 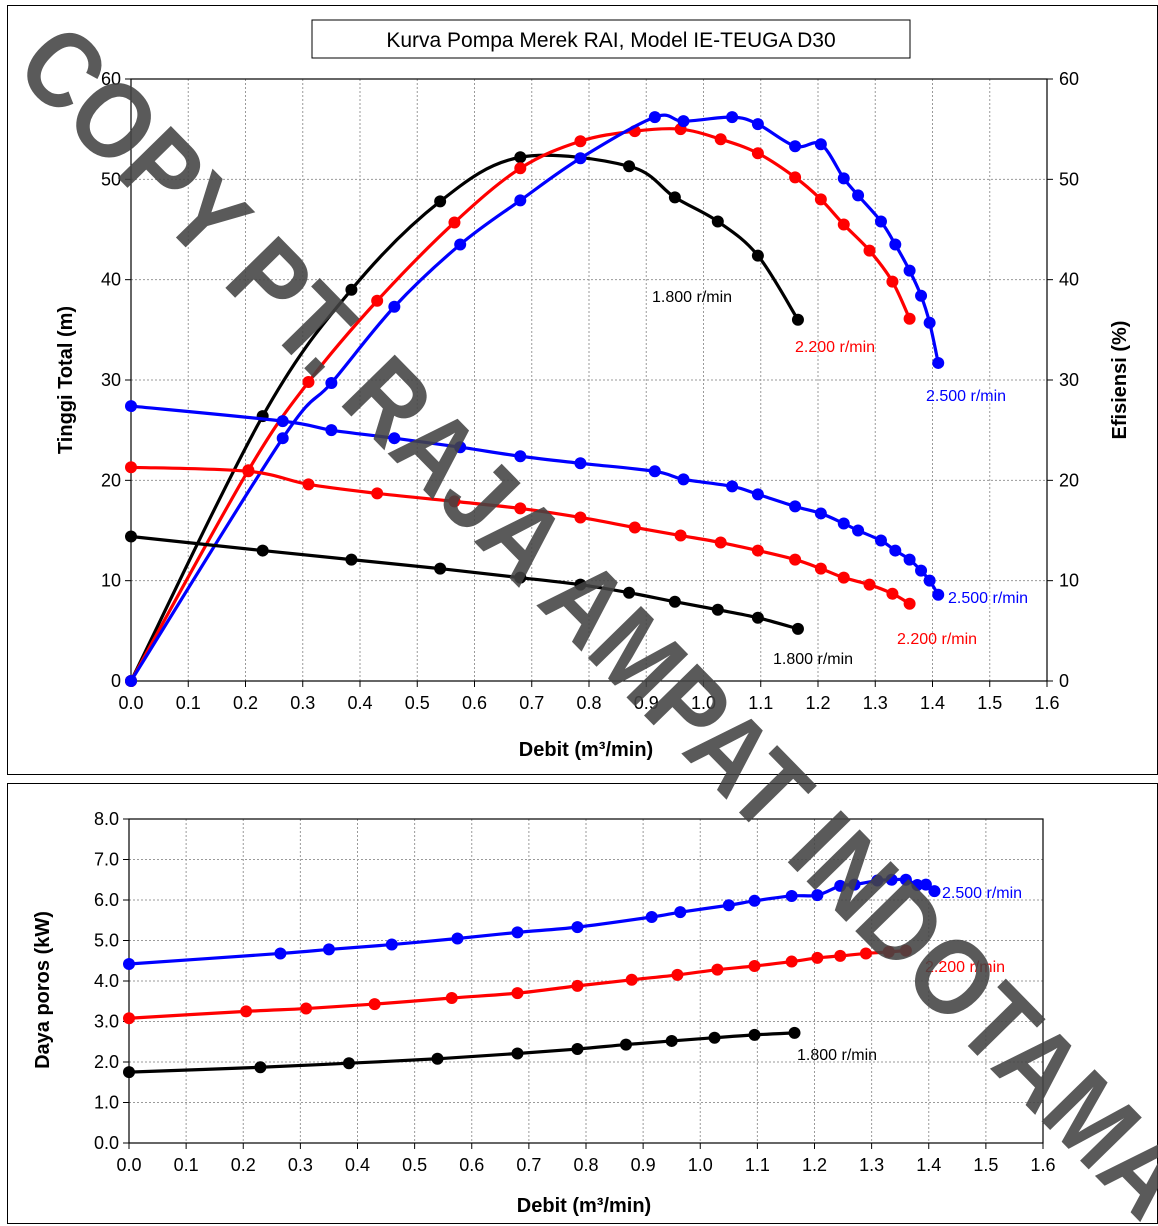 What do you see at coordinates (988, 598) in the screenshot?
I see `top-head-label-2500: 2.500 r/min` at bounding box center [988, 598].